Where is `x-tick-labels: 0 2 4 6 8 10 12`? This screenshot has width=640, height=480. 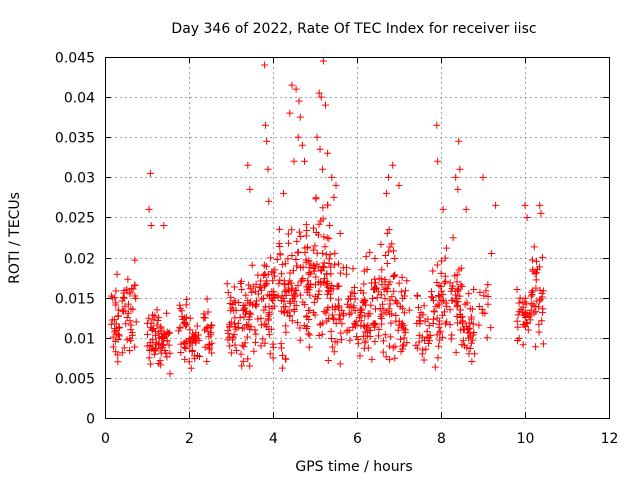 x-tick-labels: 0 2 4 6 8 10 12 is located at coordinates (359, 439).